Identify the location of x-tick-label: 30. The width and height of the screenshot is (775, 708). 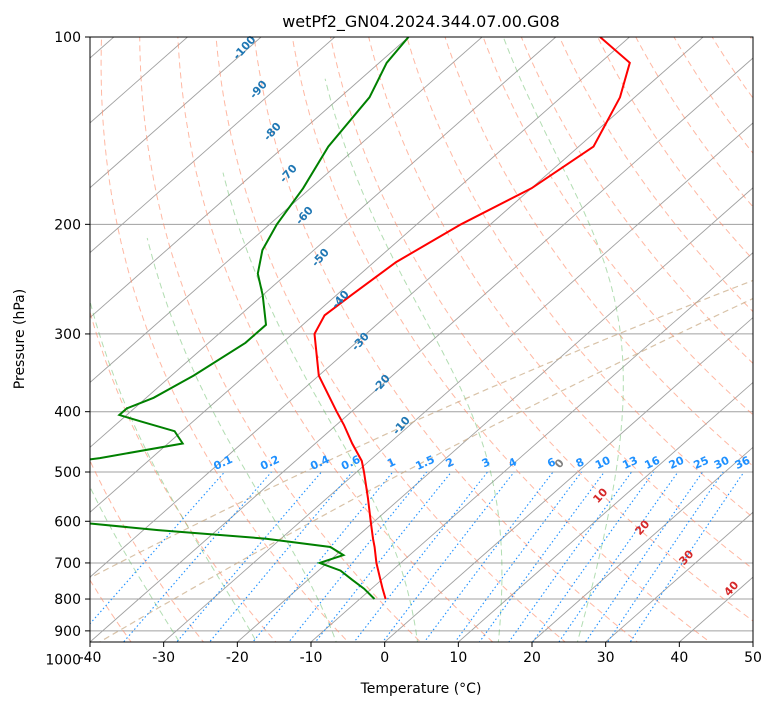
(606, 658).